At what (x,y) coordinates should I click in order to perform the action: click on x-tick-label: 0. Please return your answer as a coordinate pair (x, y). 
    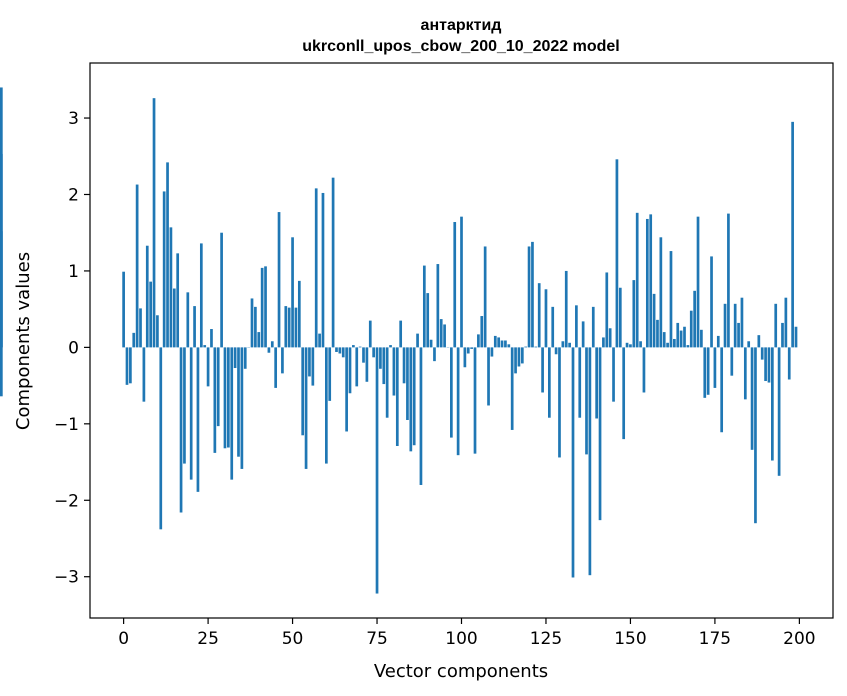
    Looking at the image, I should click on (123, 639).